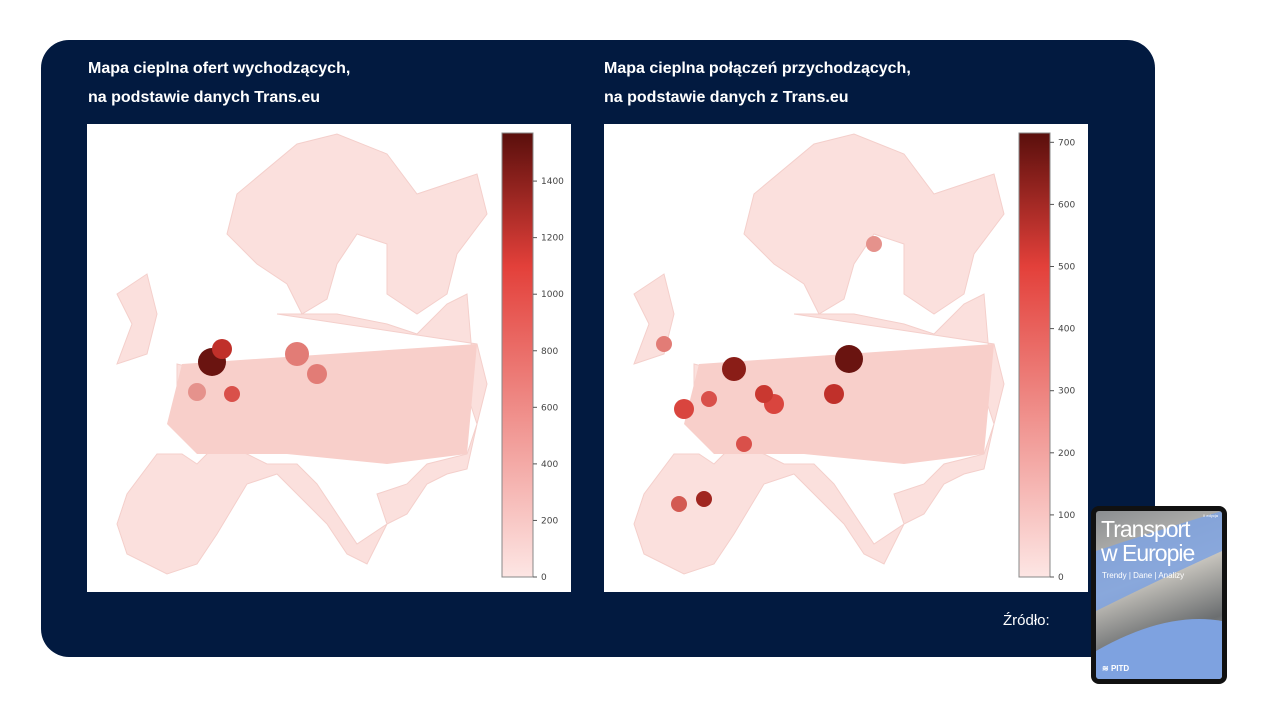  Describe the element at coordinates (726, 97) in the screenshot. I see `right-title-line2: na podstawie danych z Trans.eu` at that location.